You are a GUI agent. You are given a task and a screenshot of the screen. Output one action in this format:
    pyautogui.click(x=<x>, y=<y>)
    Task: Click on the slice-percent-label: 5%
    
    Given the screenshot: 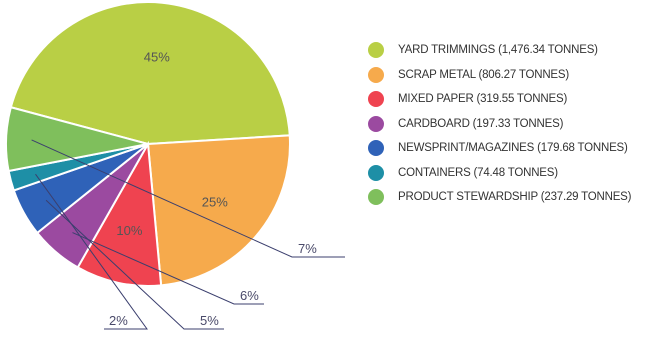 What is the action you would take?
    pyautogui.click(x=209, y=320)
    